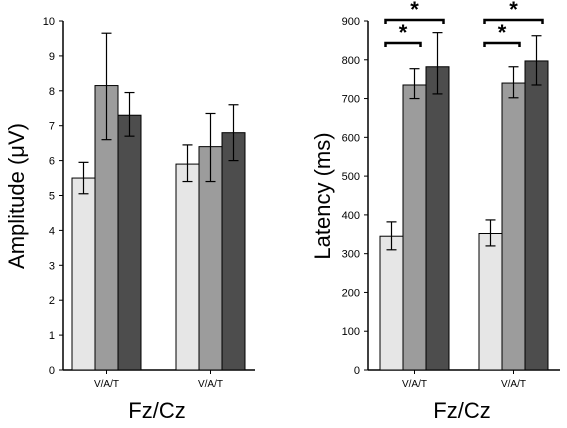  Describe the element at coordinates (49, 22) in the screenshot. I see `y-tick-label: 10` at that location.